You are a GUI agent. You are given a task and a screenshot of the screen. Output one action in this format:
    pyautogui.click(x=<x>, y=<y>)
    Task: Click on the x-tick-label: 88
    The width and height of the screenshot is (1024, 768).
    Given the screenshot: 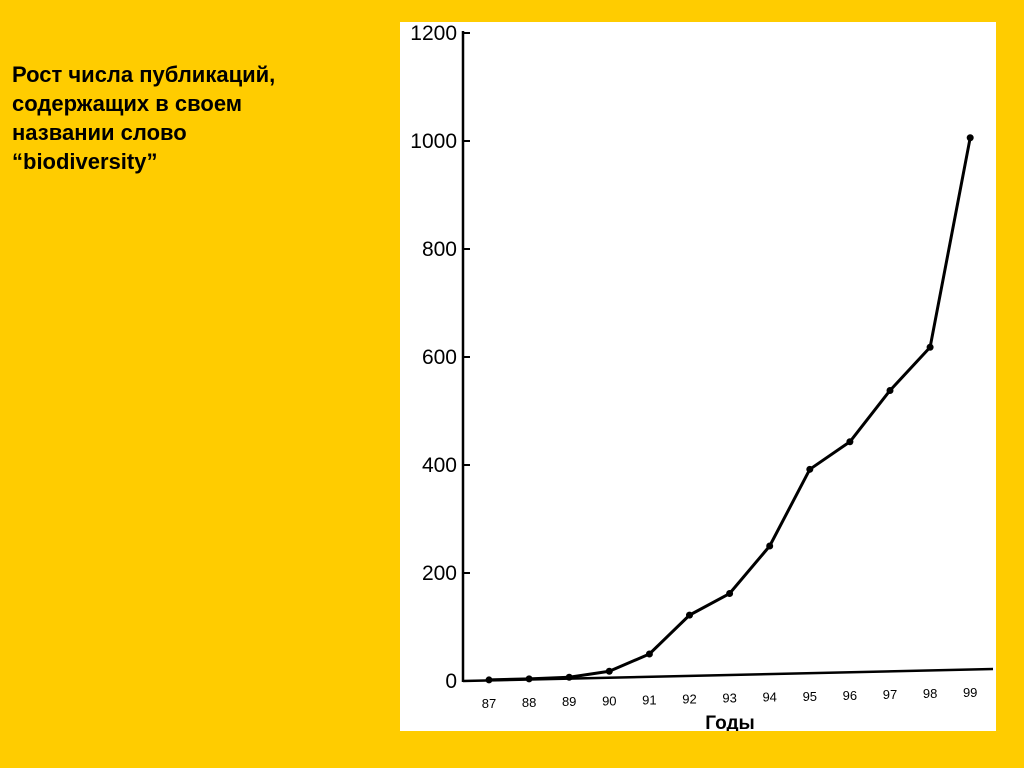 What is the action you would take?
    pyautogui.click(x=529, y=702)
    